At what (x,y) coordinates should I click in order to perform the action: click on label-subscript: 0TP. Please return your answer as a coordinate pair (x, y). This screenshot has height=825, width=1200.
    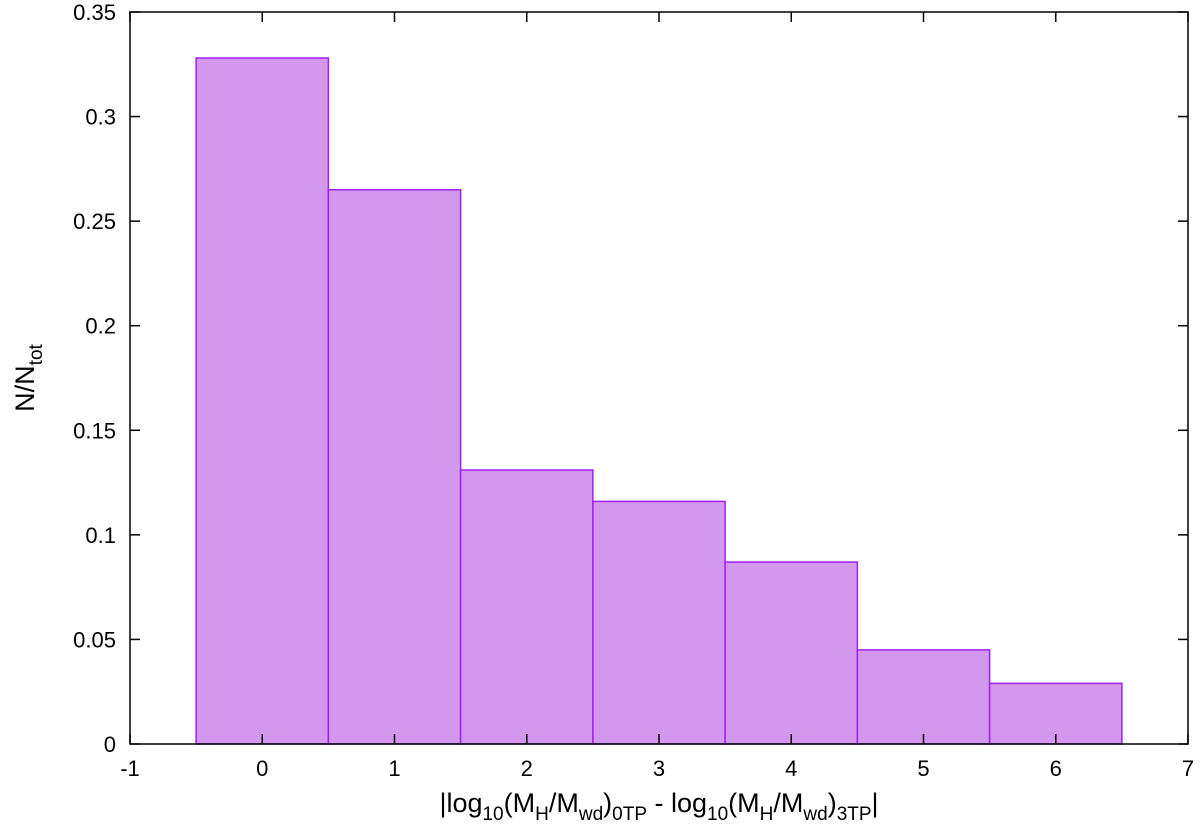
    Looking at the image, I should click on (629, 814).